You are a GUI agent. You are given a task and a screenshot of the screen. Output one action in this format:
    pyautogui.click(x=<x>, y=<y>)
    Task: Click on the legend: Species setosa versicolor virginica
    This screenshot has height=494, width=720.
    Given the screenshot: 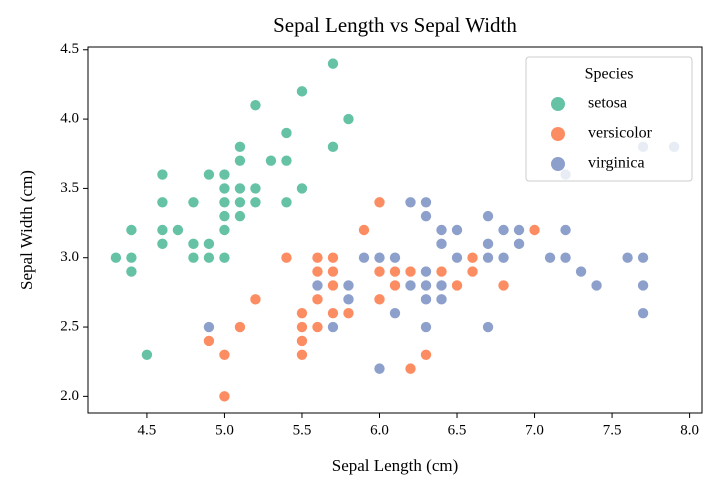 What is the action you would take?
    pyautogui.click(x=609, y=119)
    